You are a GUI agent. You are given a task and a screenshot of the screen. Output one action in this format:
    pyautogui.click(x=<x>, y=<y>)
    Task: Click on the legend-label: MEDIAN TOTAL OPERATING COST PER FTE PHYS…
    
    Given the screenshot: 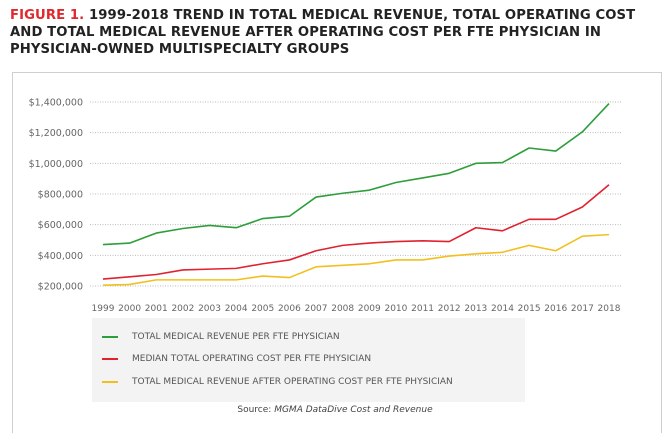 What is the action you would take?
    pyautogui.click(x=252, y=359)
    